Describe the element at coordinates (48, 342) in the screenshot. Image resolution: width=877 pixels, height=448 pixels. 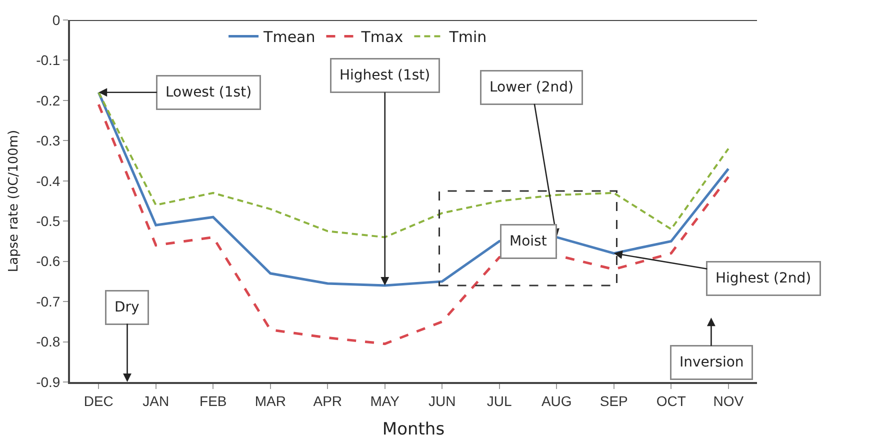
I see `y-tick-label: -0.8` at that location.